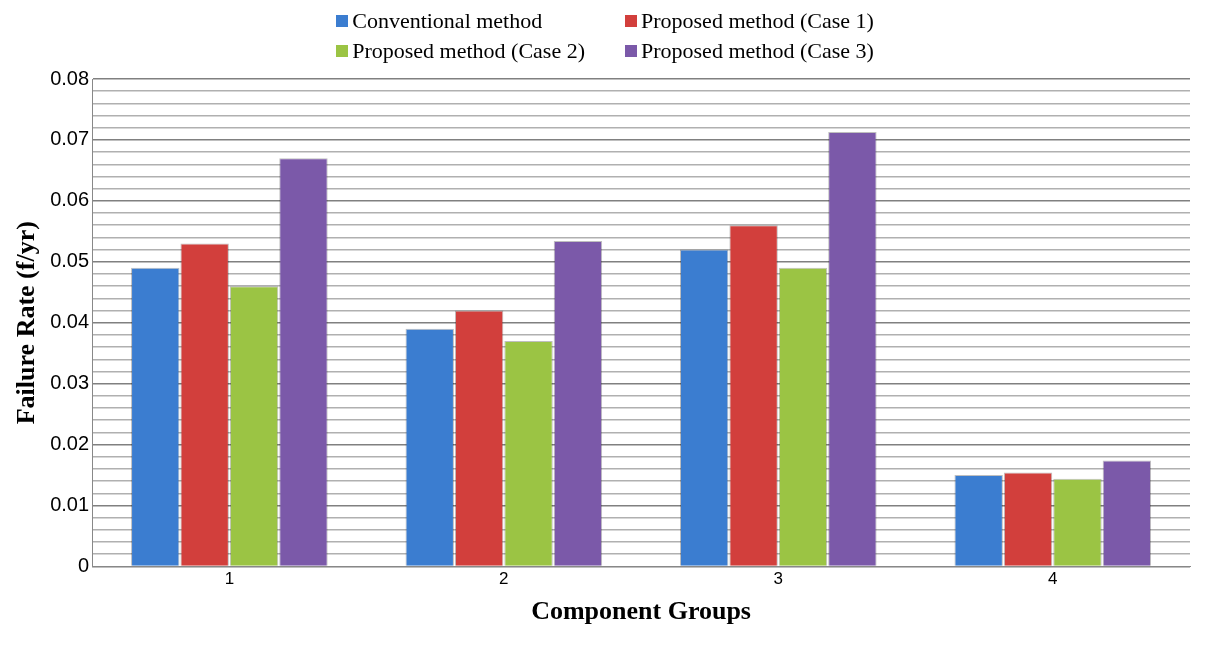  Describe the element at coordinates (70, 138) in the screenshot. I see `y-tick-label: 0.07` at that location.